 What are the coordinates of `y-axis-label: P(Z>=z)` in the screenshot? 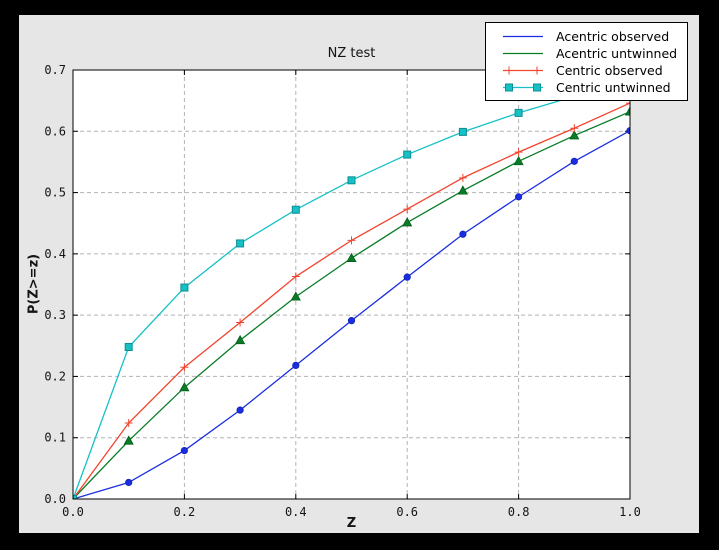 It's located at (34, 284).